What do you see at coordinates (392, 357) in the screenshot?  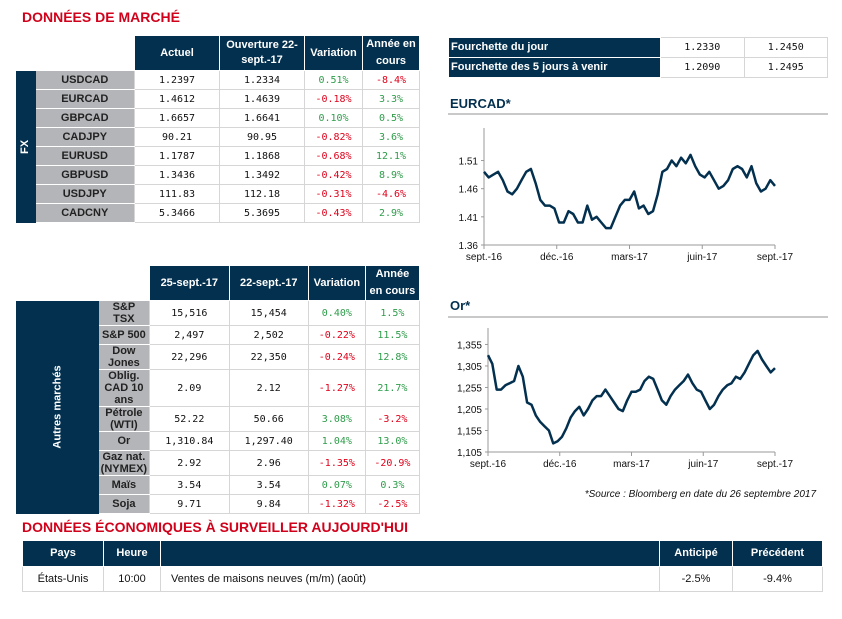 I see `cell: 12.8%` at bounding box center [392, 357].